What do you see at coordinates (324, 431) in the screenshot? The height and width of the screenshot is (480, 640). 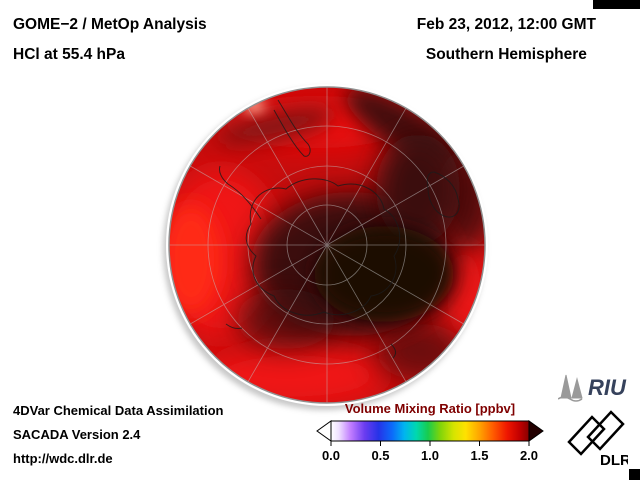 I see `colorbar-left-arrow` at bounding box center [324, 431].